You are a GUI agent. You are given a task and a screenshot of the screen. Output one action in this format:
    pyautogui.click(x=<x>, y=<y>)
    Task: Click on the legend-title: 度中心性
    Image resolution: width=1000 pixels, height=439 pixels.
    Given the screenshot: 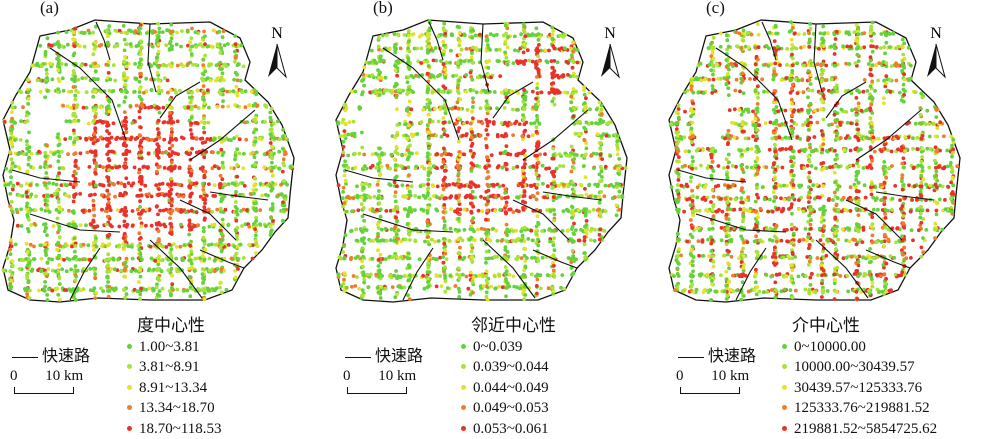 What is the action you would take?
    pyautogui.click(x=179, y=326)
    